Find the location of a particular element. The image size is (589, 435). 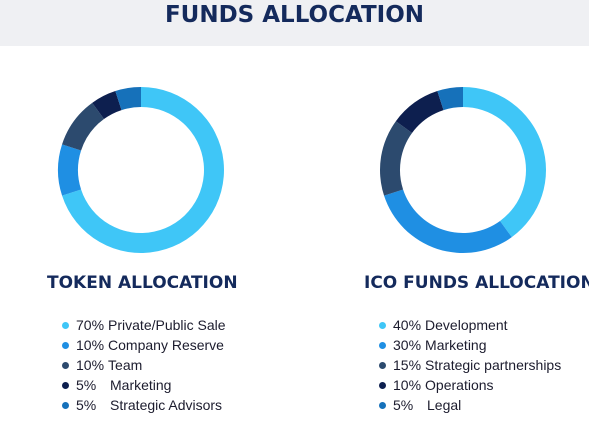

legend-label: Operations is located at coordinates (459, 385).